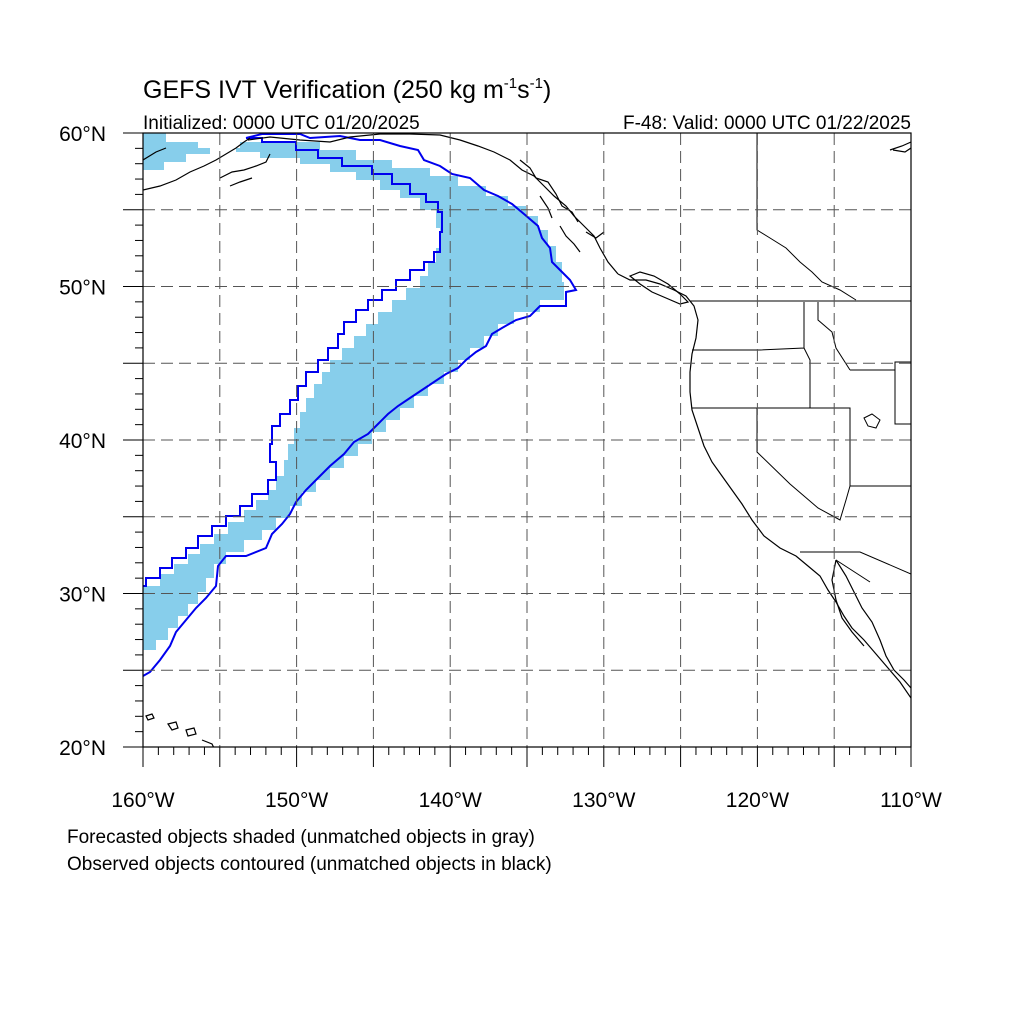  I want to click on northern-coast-islands, so click(900, 147).